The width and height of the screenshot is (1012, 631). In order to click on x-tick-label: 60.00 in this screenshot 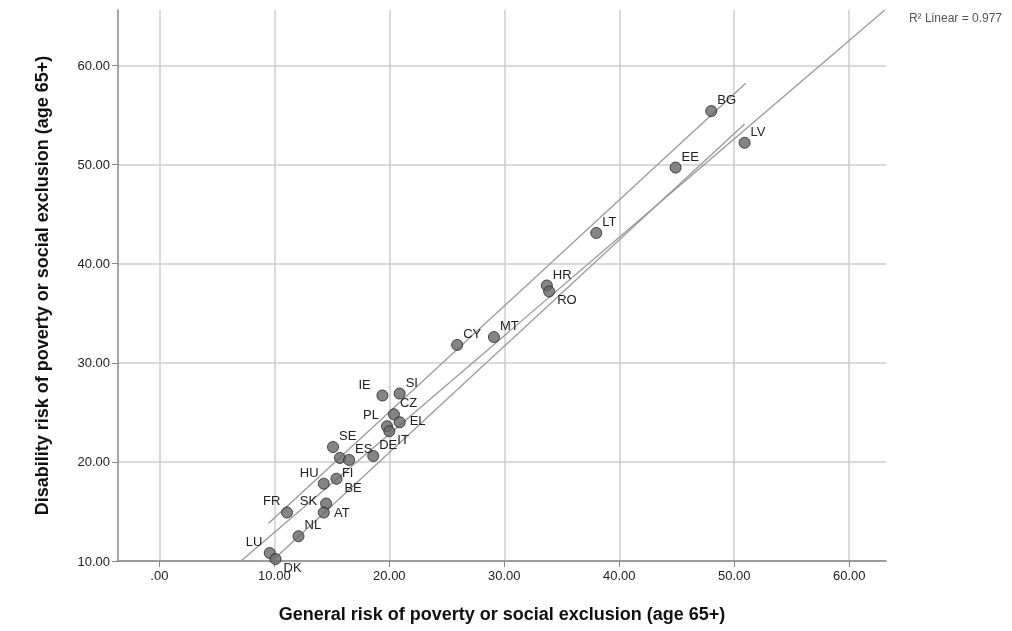, I will do `click(849, 575)`.